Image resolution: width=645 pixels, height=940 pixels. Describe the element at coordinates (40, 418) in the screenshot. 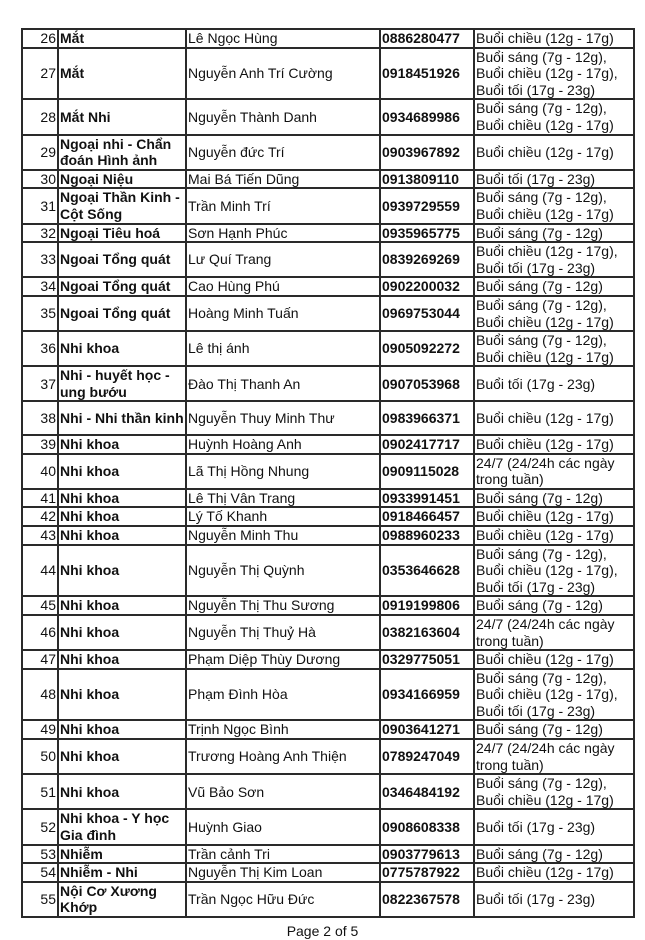

I see `row-number: 38` at that location.